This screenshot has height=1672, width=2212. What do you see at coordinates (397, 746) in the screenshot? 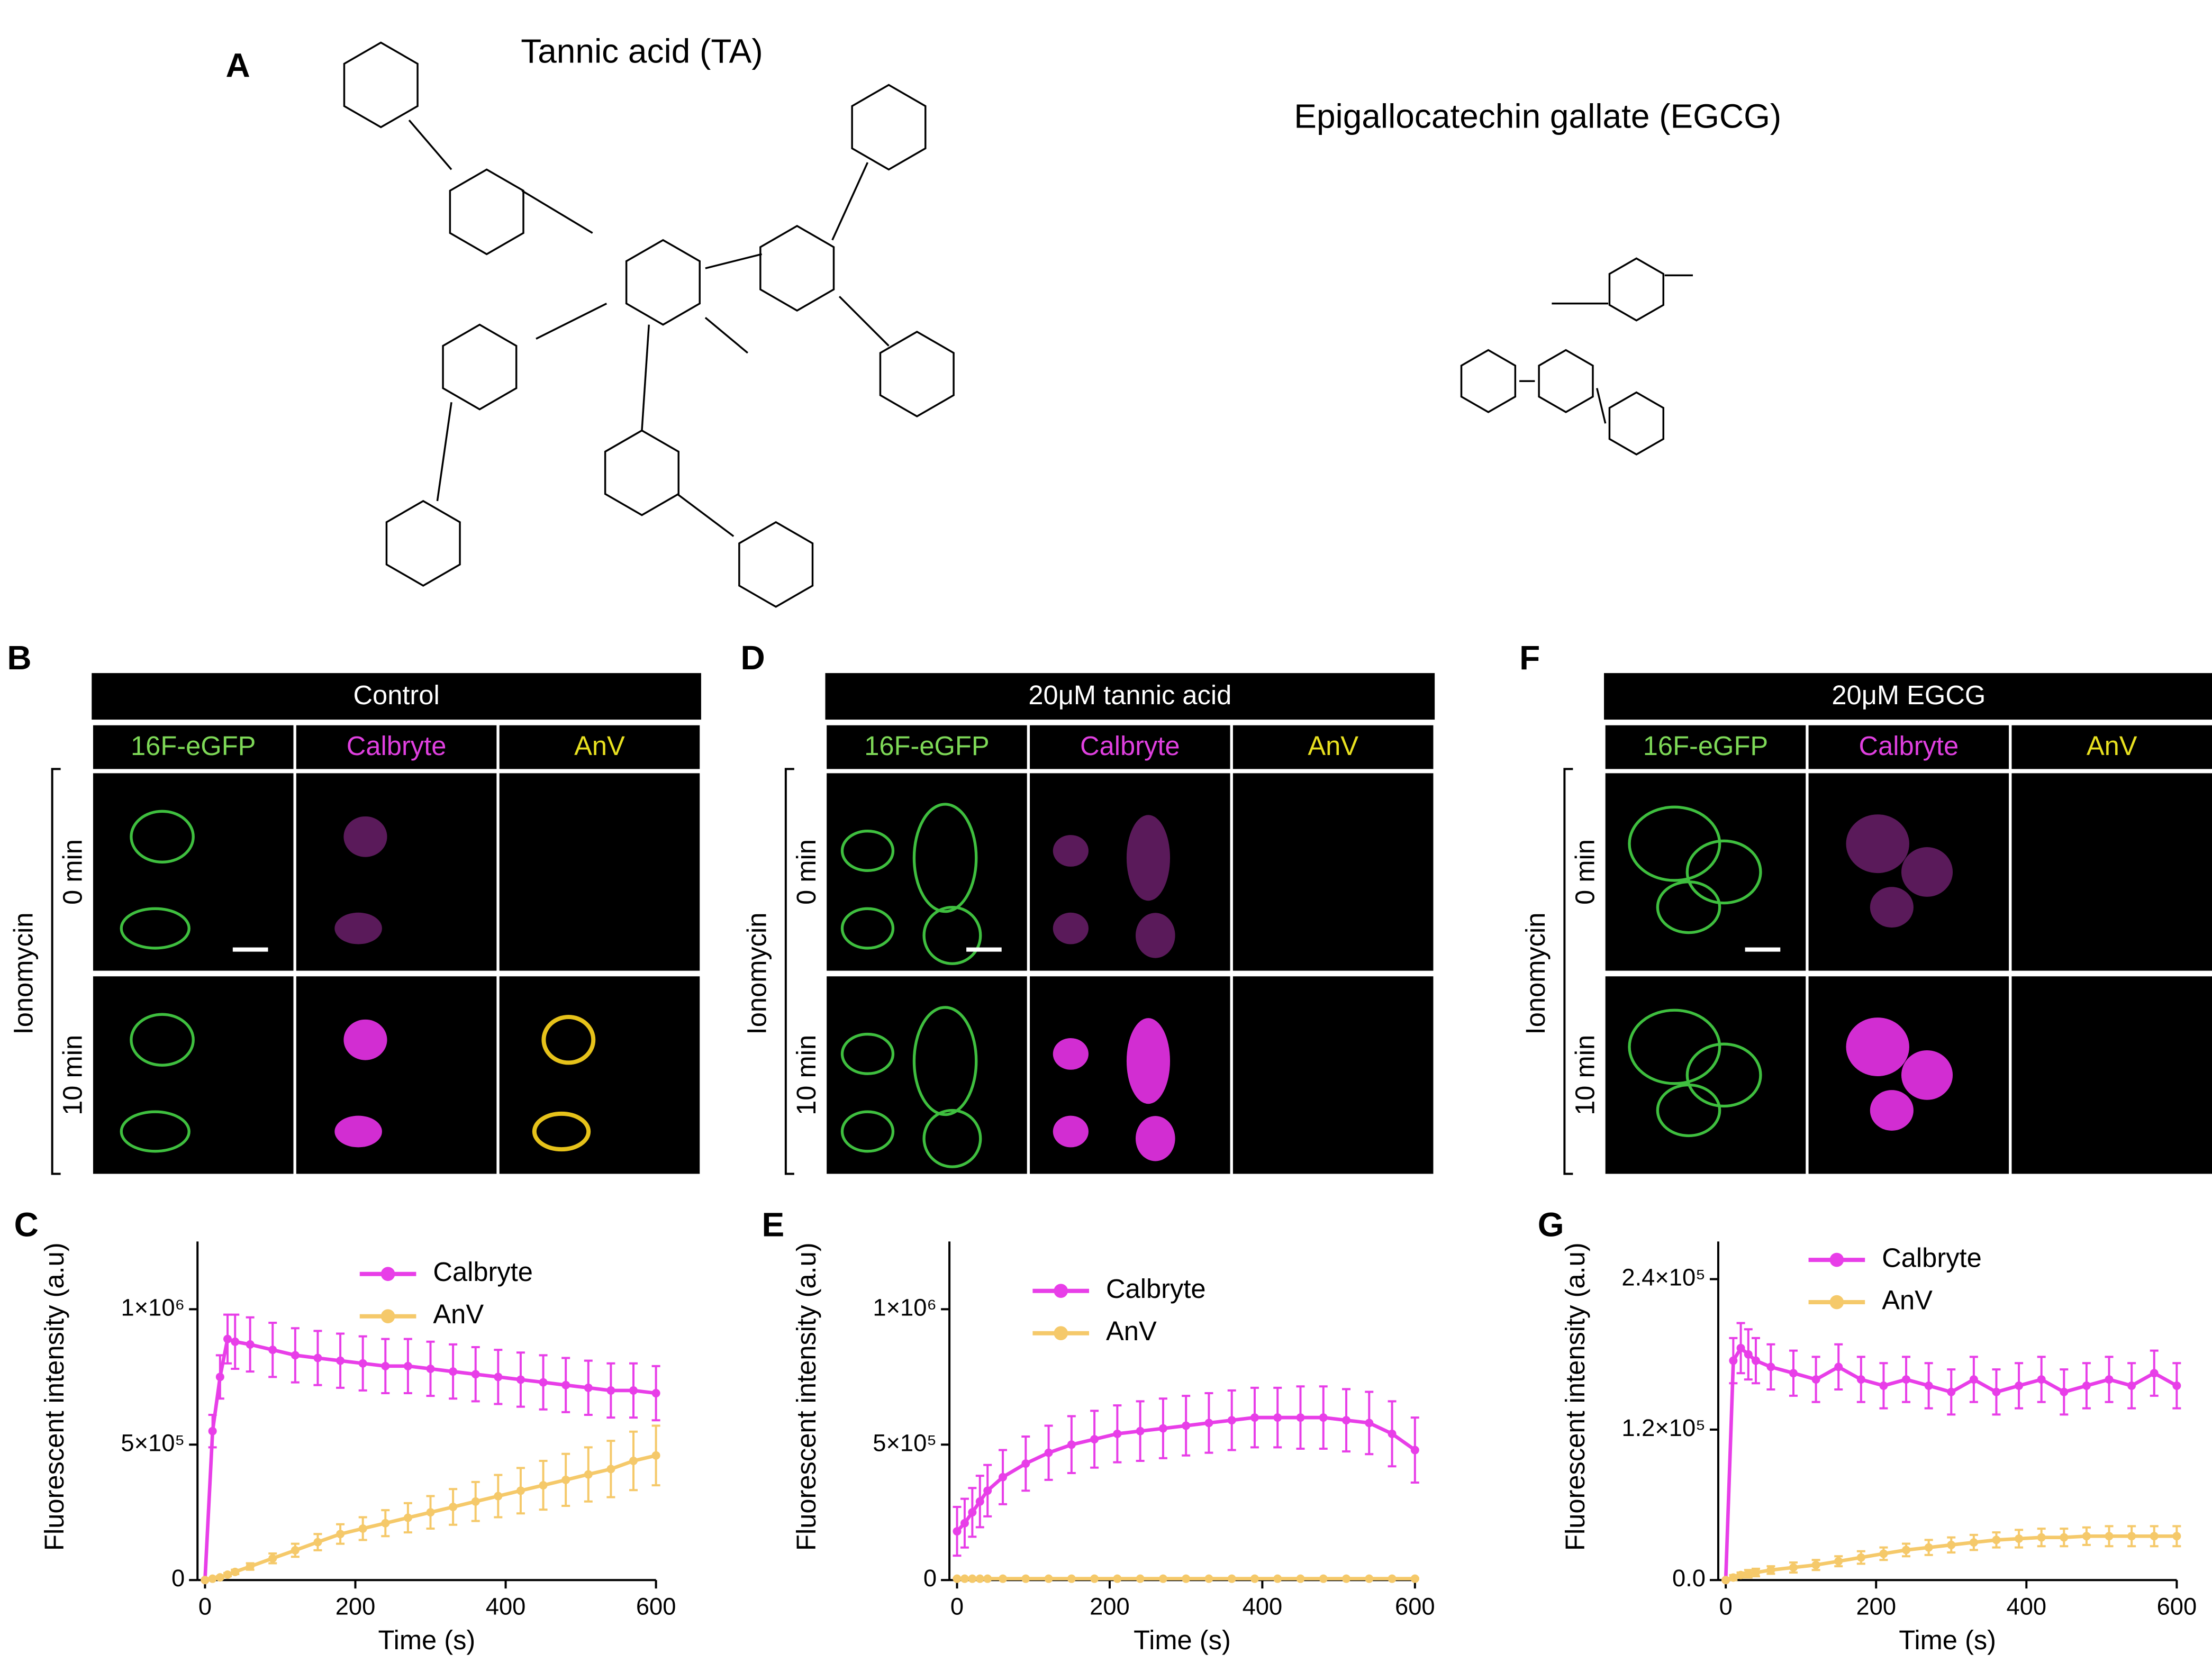
I see `channel-label: Calbryte` at bounding box center [397, 746].